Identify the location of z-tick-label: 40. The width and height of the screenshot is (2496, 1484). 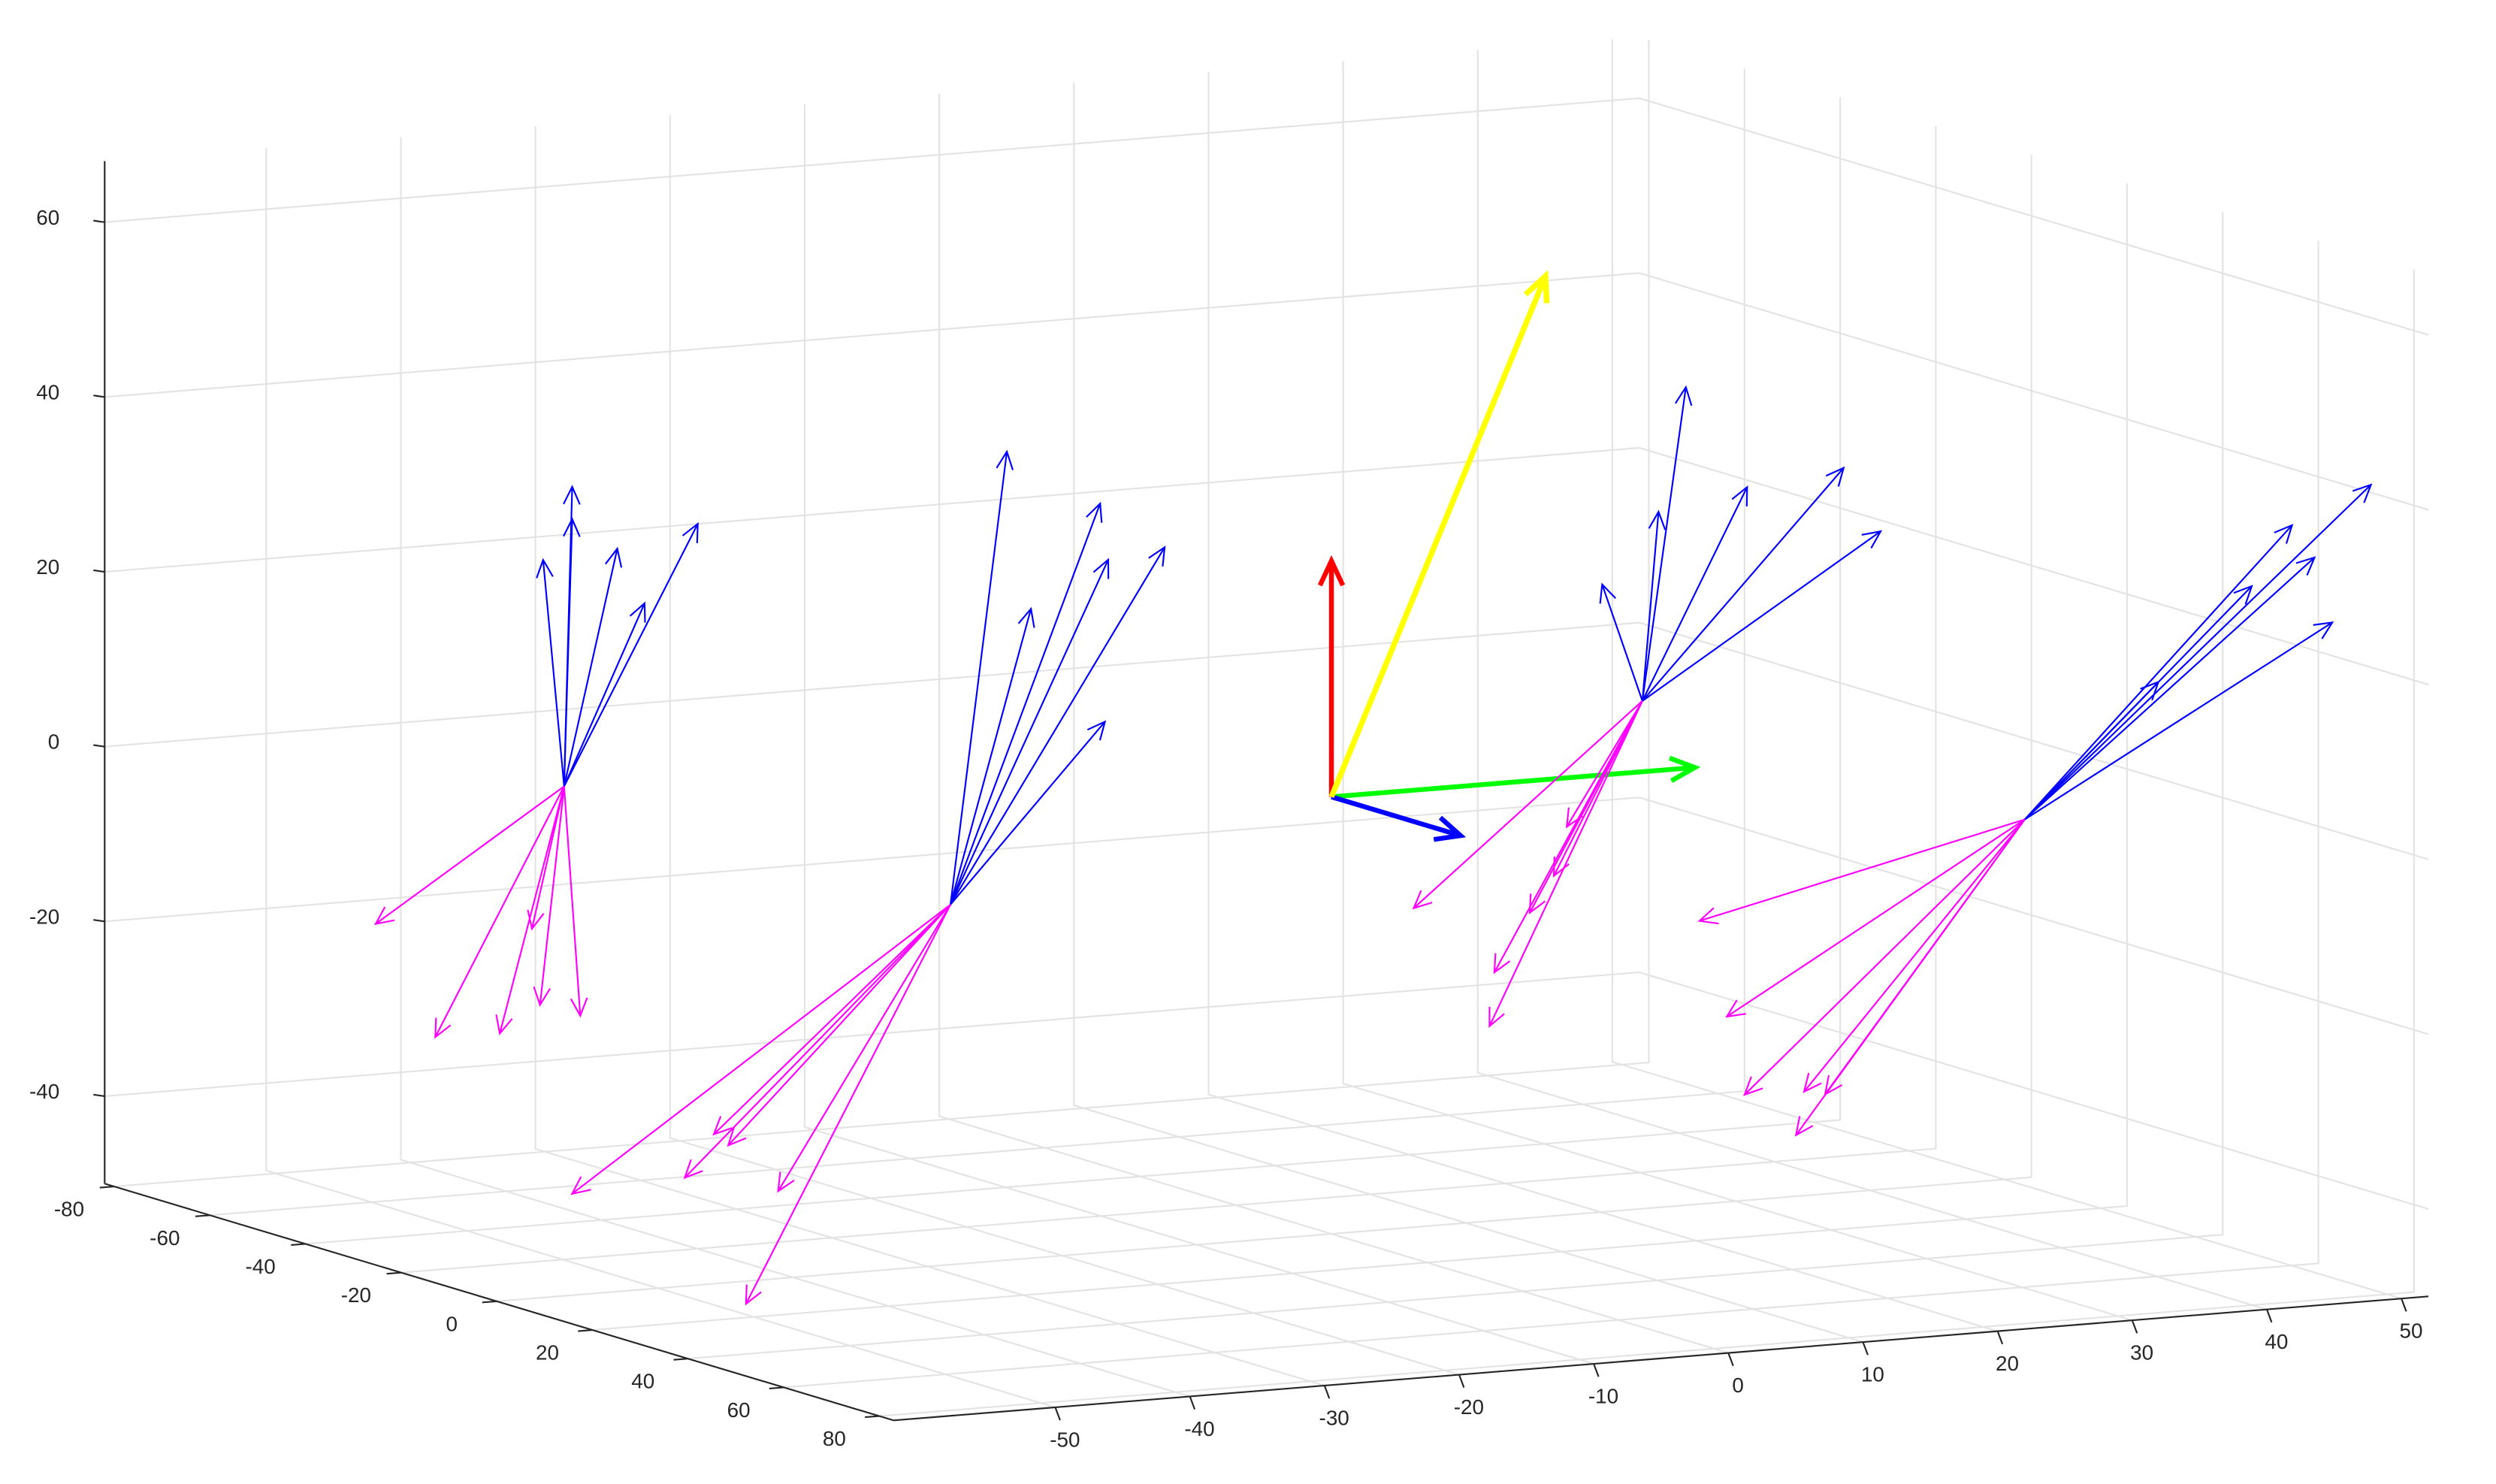
(47, 392).